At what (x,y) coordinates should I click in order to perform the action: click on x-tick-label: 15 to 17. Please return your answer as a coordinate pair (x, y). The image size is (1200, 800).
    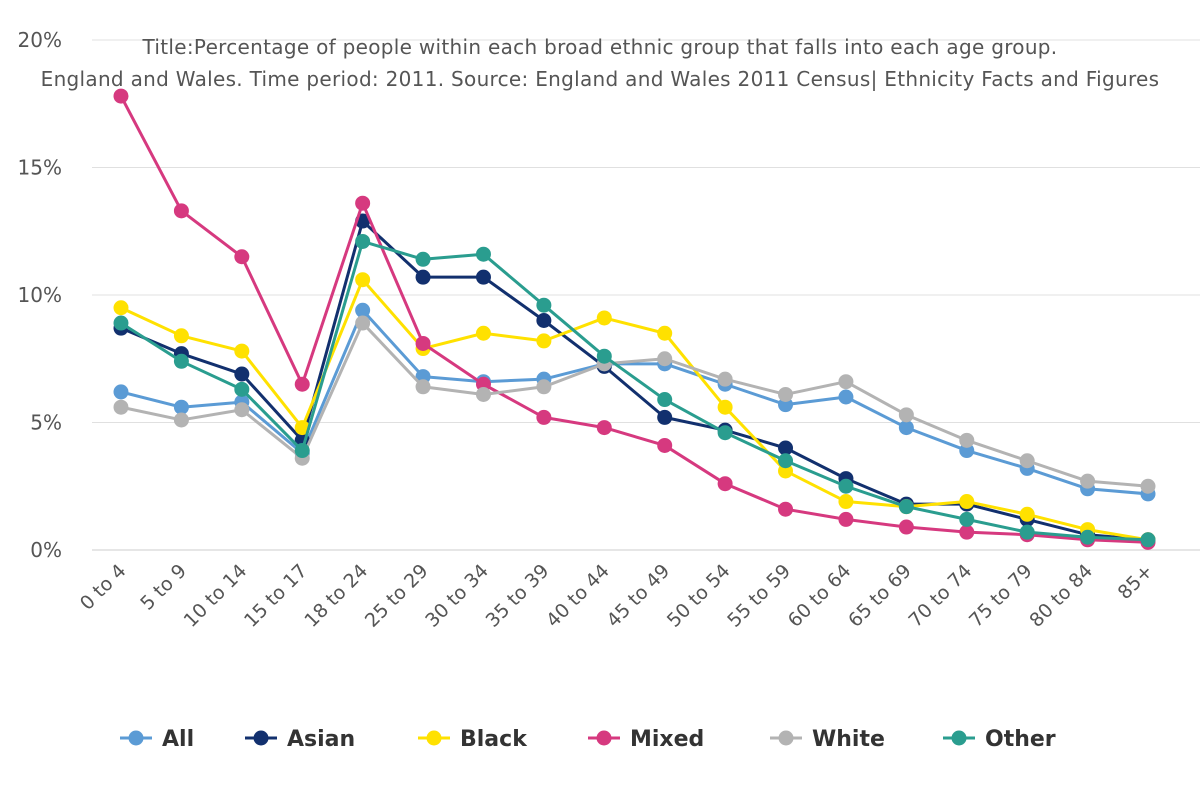
    Looking at the image, I should click on (276, 596).